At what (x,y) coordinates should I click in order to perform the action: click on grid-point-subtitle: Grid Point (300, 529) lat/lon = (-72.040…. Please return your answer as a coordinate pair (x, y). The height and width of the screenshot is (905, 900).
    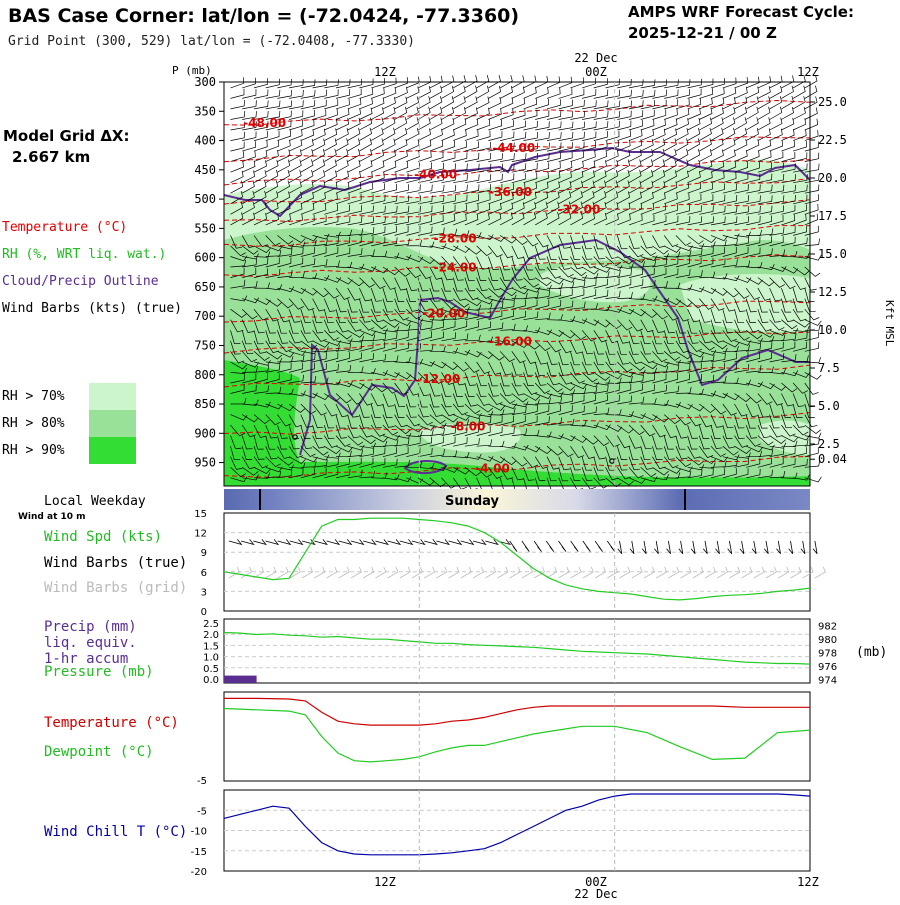
    Looking at the image, I should click on (211, 41).